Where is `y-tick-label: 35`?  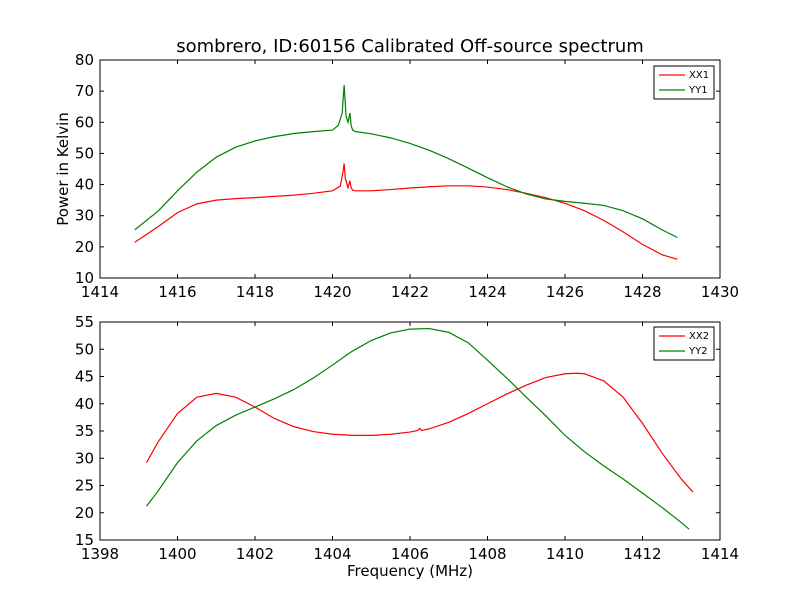
y-tick-label: 35 is located at coordinates (84, 431).